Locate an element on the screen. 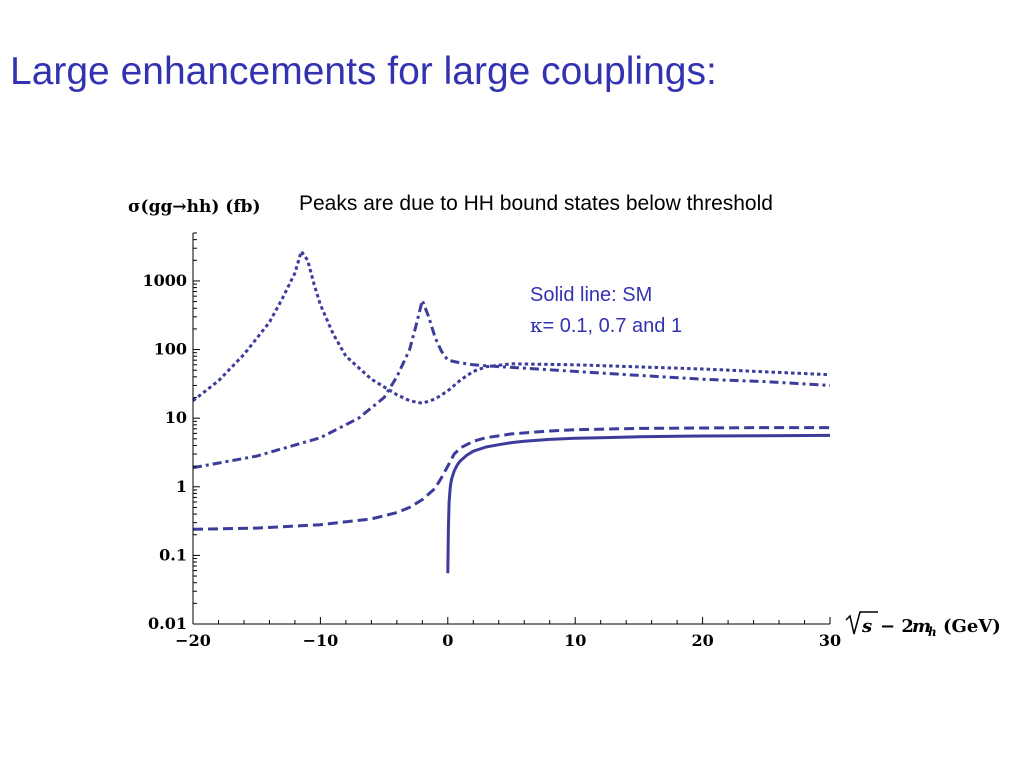 The image size is (1024, 768). x-axis-label-s: s is located at coordinates (866, 626).